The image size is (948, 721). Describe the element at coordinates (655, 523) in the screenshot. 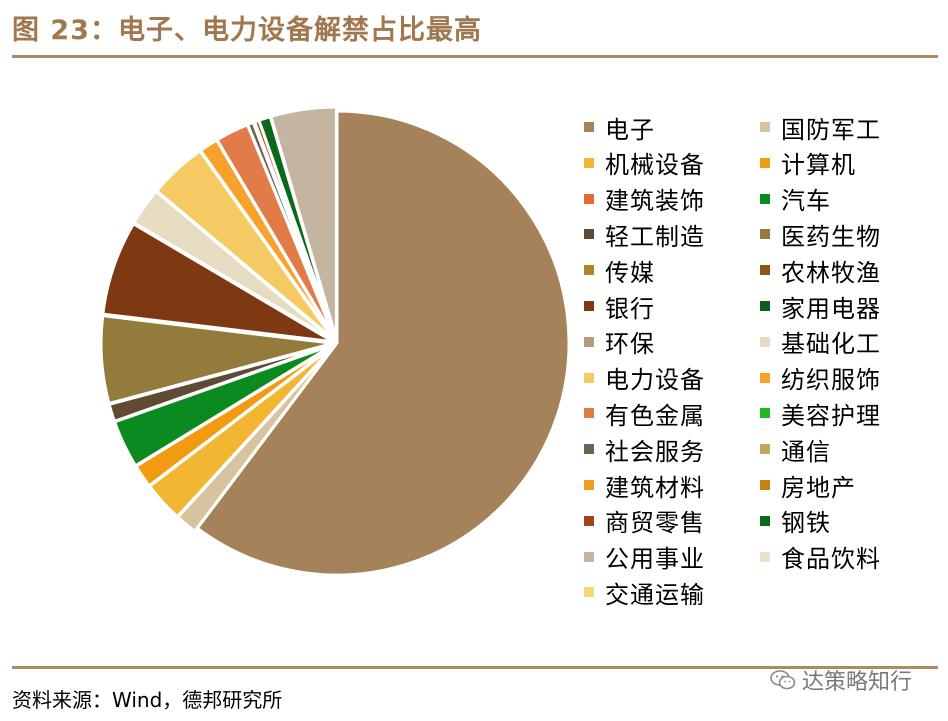

I see `legend-label: 商贸零售` at that location.